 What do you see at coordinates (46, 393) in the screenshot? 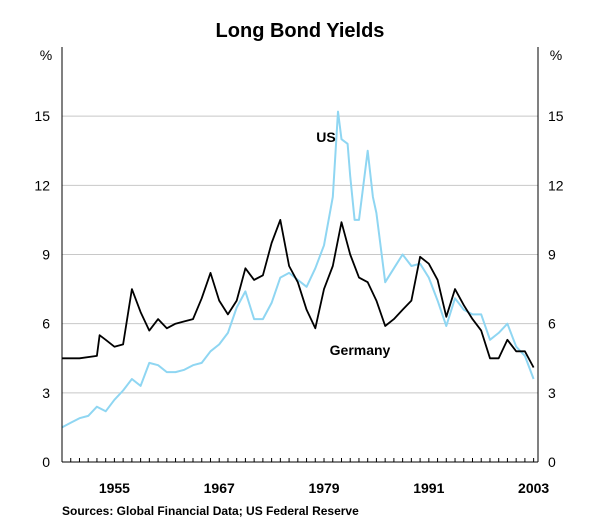
I see `y-tick-label-left: 3` at bounding box center [46, 393].